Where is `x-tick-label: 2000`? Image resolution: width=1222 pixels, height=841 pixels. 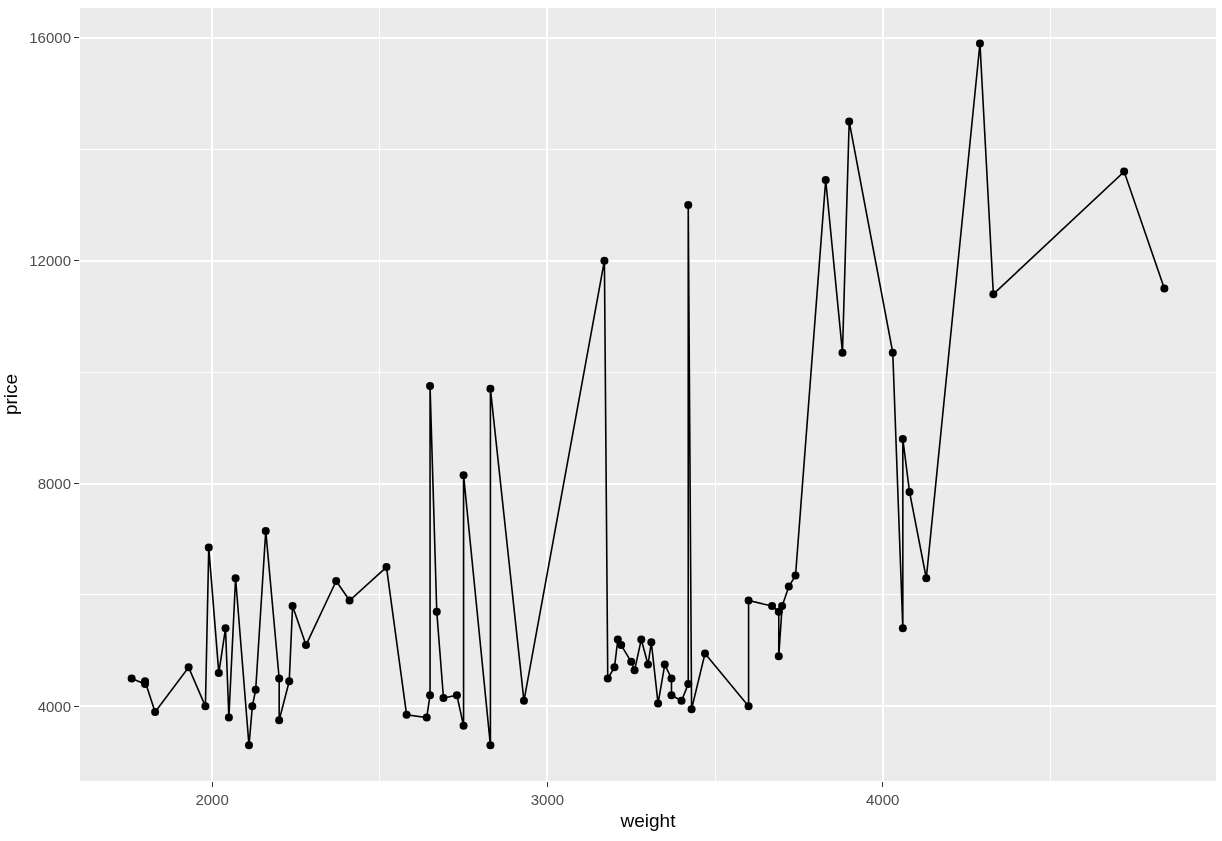 x-tick-label: 2000 is located at coordinates (212, 799).